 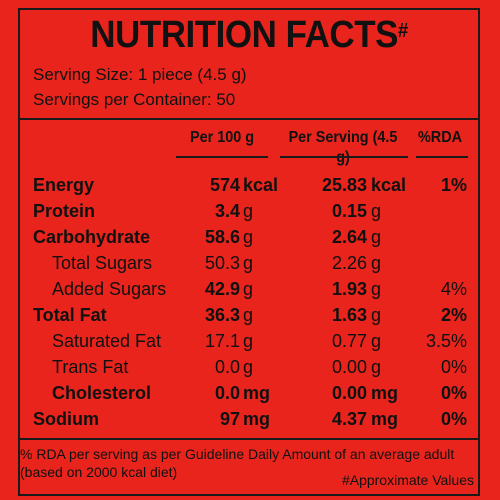 What do you see at coordinates (453, 185) in the screenshot?
I see `rda-value: 1%` at bounding box center [453, 185].